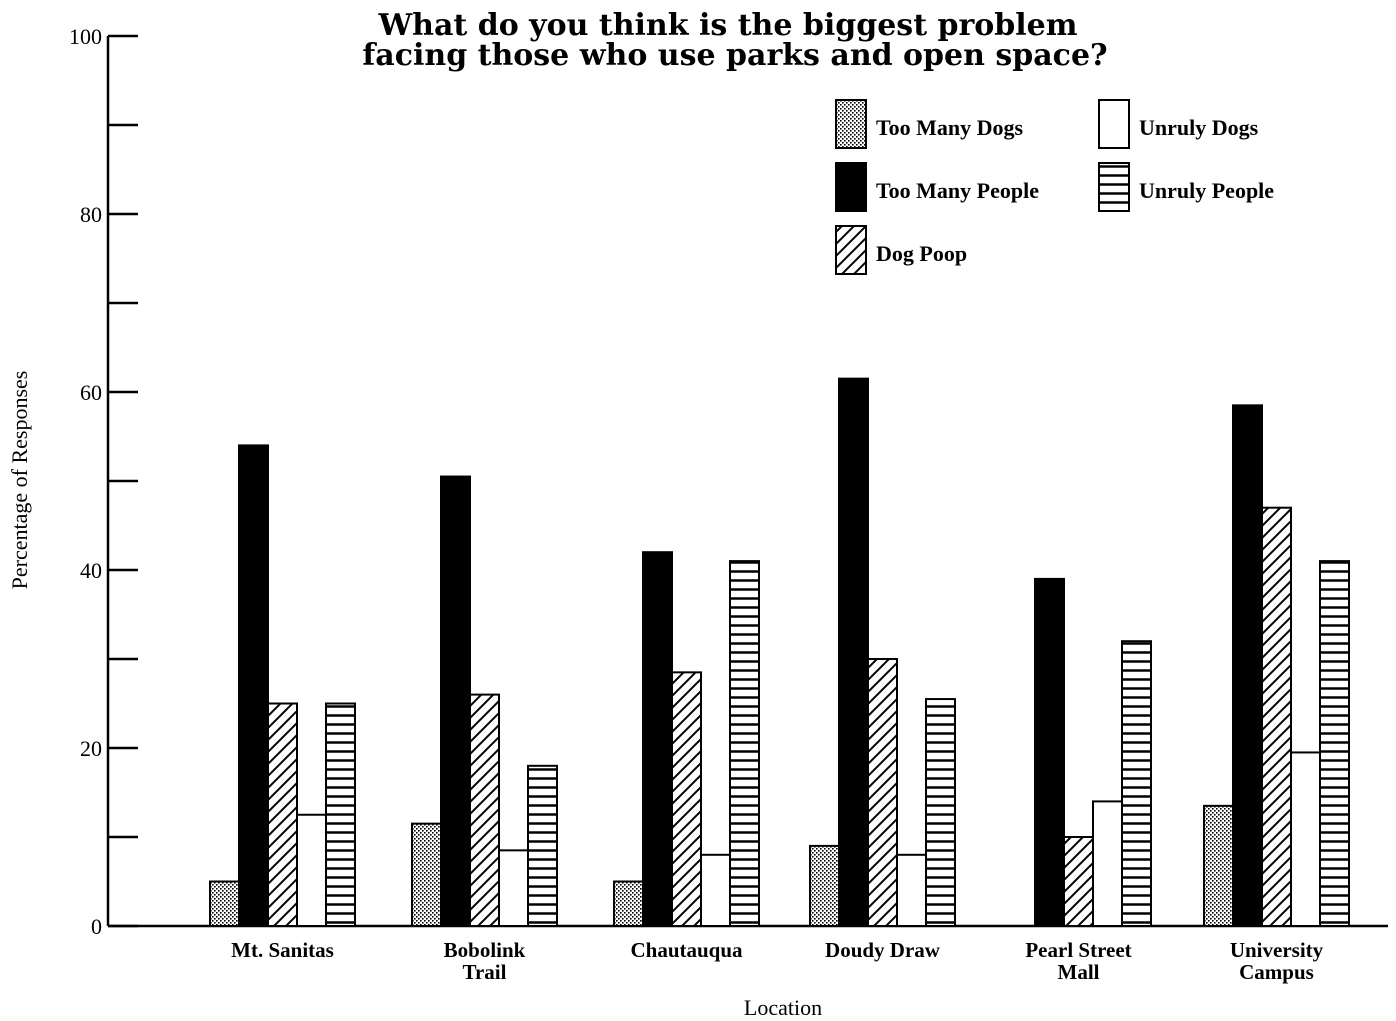  I want to click on legend-label: Unruly People, so click(1206, 190).